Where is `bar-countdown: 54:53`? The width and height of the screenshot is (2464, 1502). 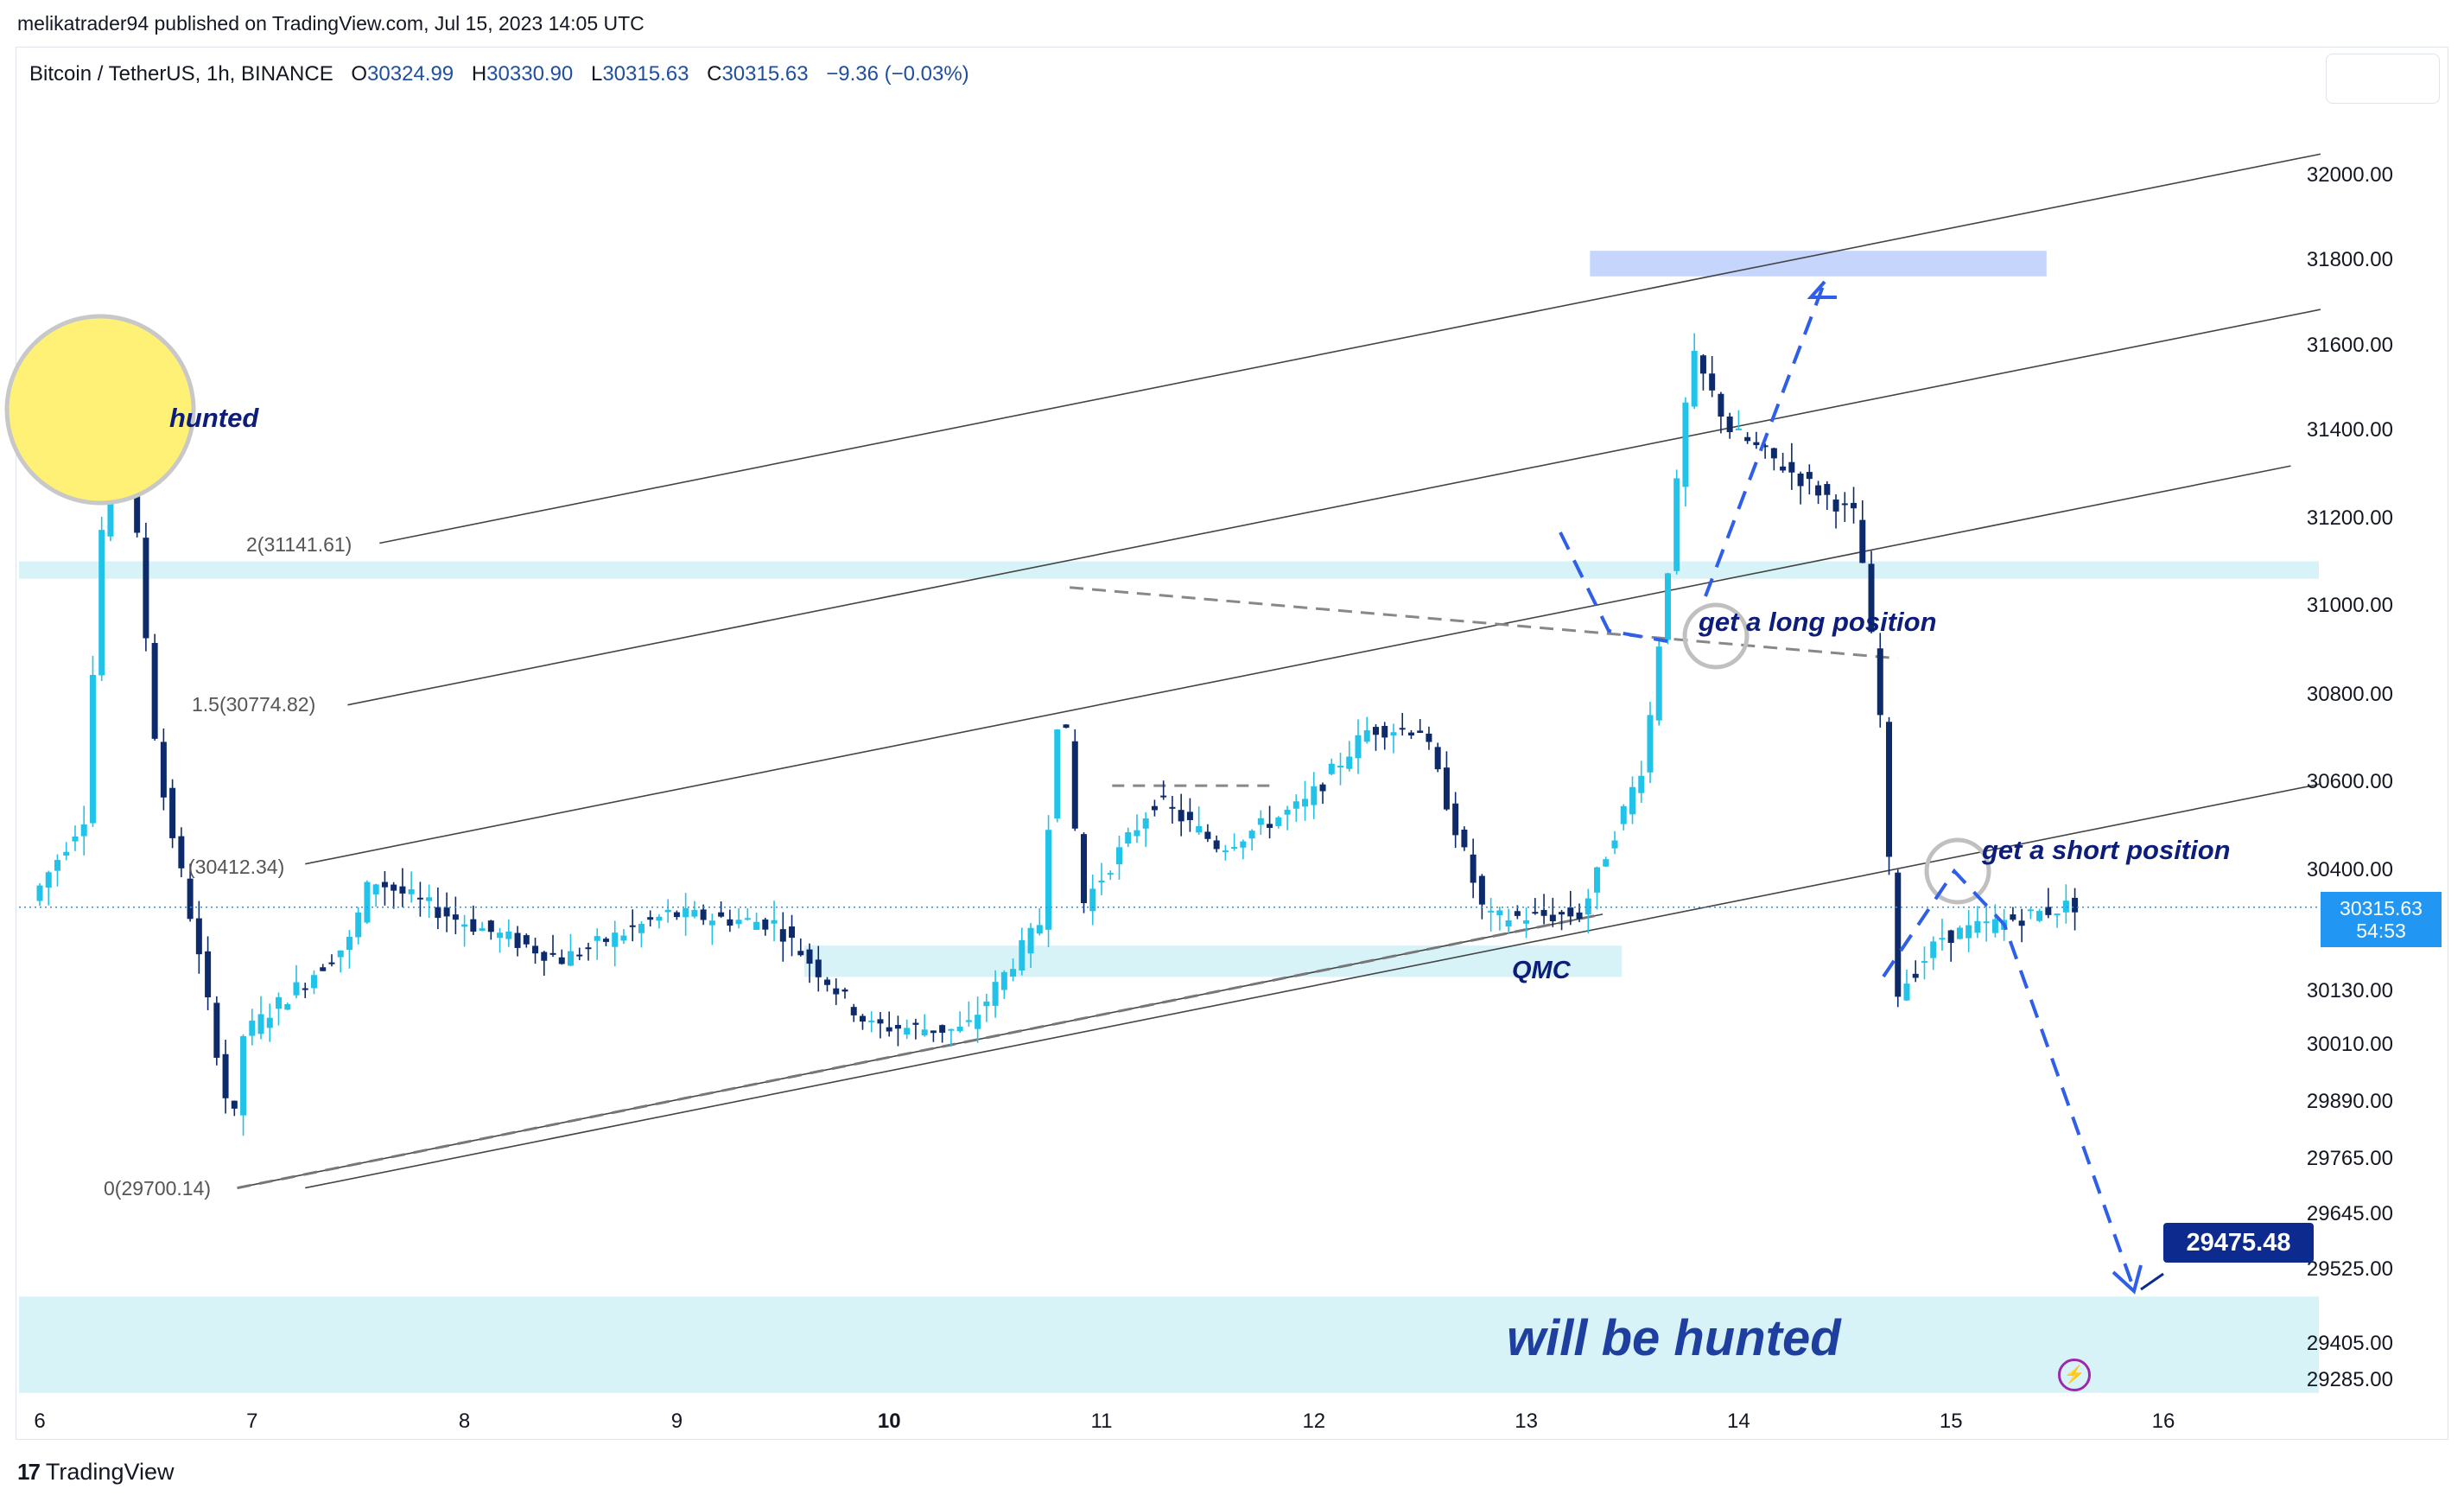
bar-countdown: 54:53 is located at coordinates (2381, 931).